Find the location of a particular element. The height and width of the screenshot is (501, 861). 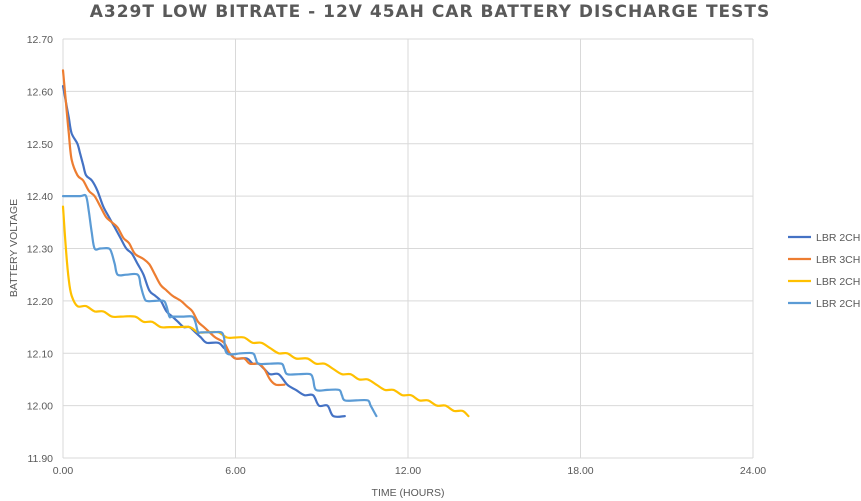

y-tick-label: 12.50 is located at coordinates (40, 145).